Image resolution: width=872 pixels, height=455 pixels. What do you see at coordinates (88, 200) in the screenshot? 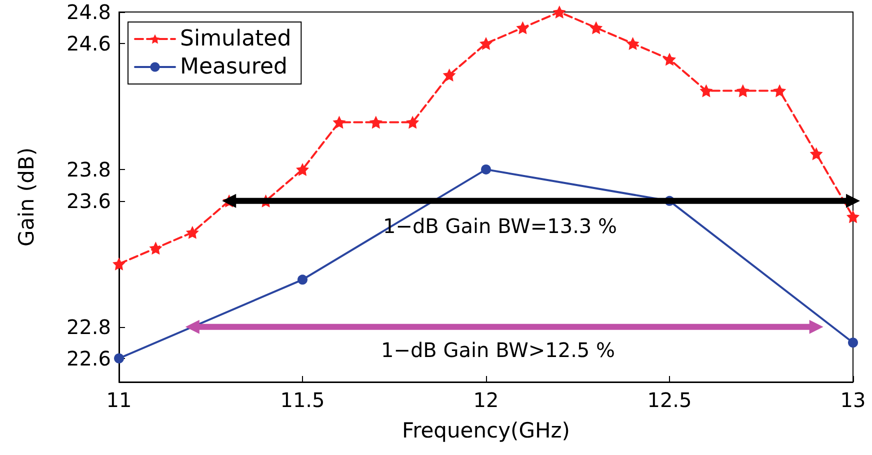
I see `y-tick-label: 23.6` at bounding box center [88, 200].